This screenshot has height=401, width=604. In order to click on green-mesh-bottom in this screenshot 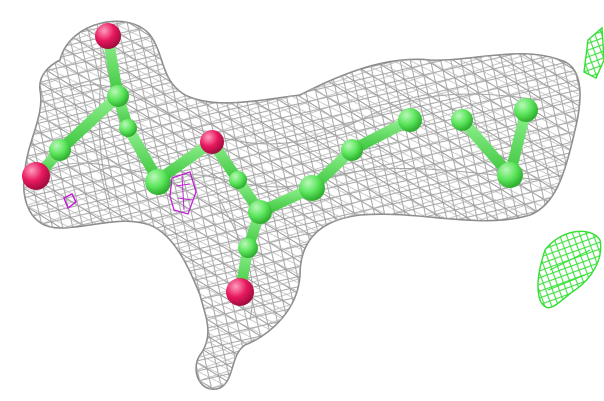, I will do `click(569, 269)`.